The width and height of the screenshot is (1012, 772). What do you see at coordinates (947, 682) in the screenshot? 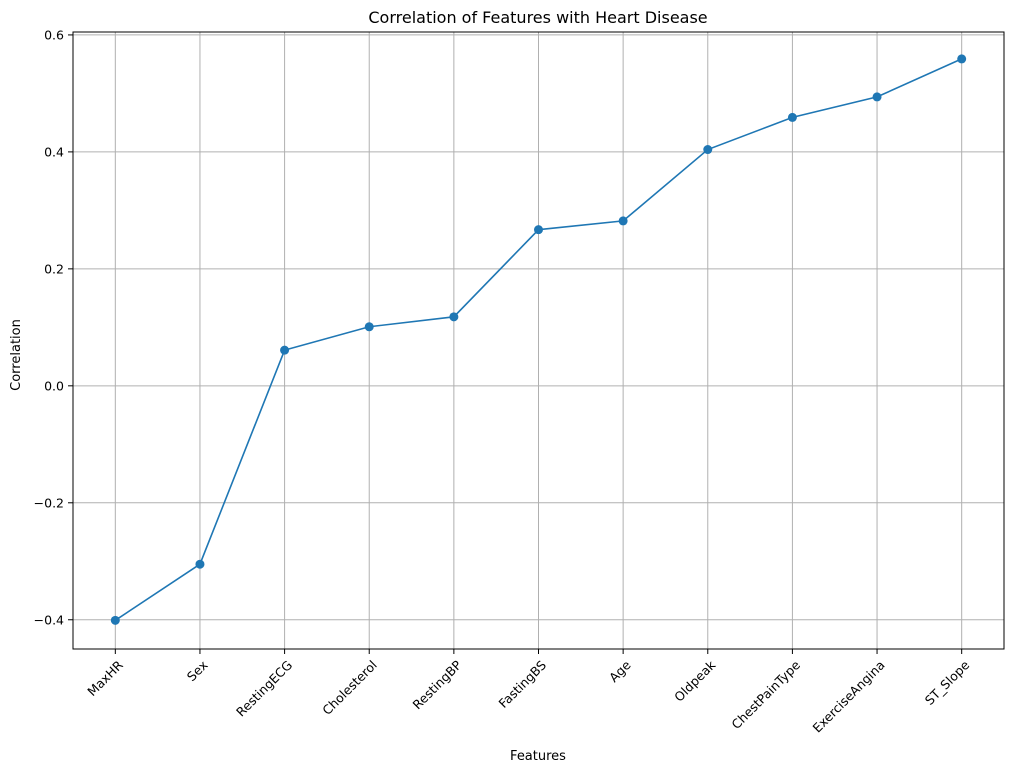
I see `x-tick-label: ST_Slope` at bounding box center [947, 682].